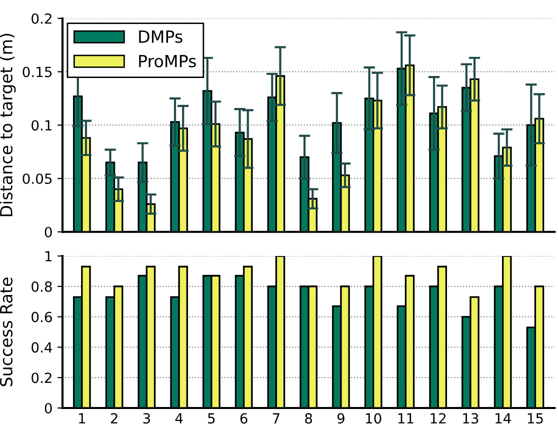 This screenshot has height=427, width=558. Describe the element at coordinates (179, 418) in the screenshot. I see `x-tick-label: 4` at that location.